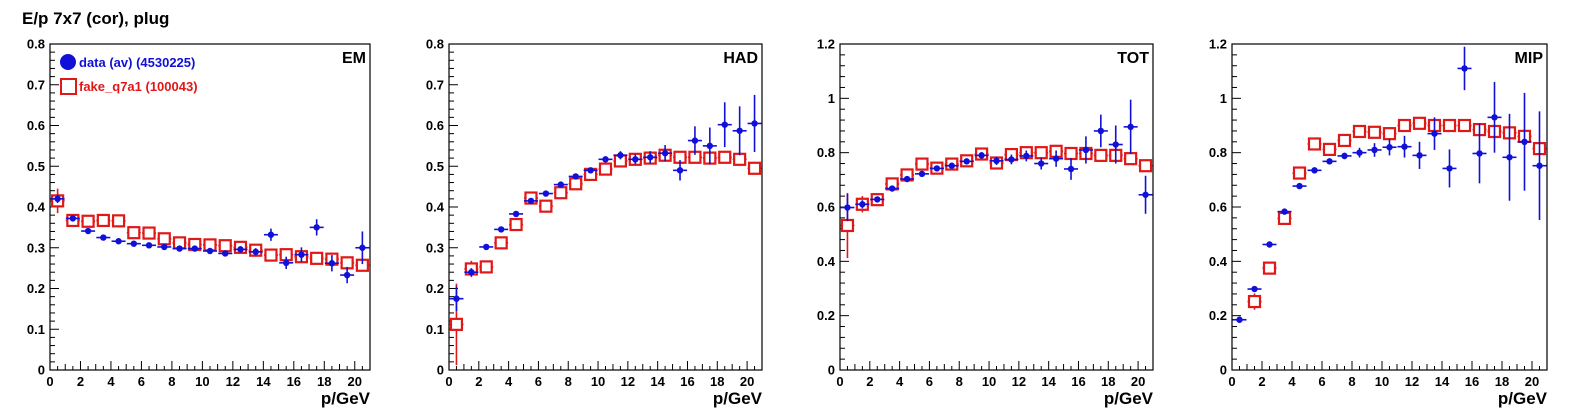 The image size is (1575, 419). What do you see at coordinates (138, 86) in the screenshot?
I see `legend-label-fake: fake_q7a1 (100043)` at bounding box center [138, 86].